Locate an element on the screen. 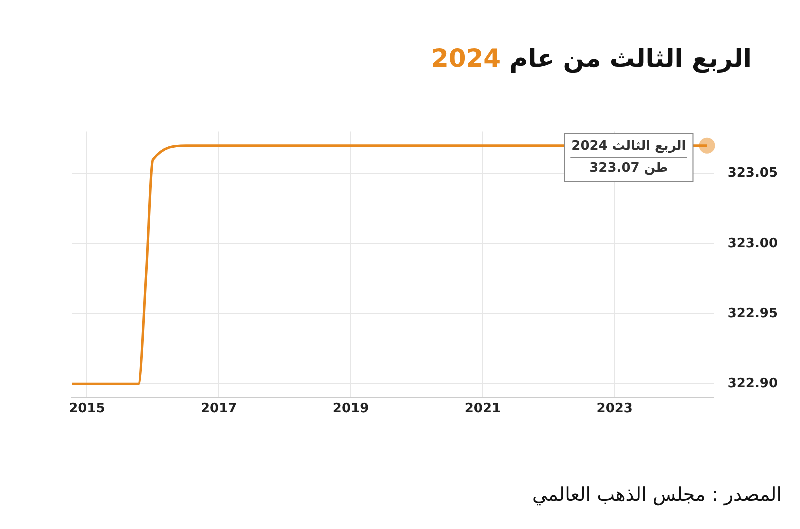  x-tick-label: 2015 is located at coordinates (87, 408).